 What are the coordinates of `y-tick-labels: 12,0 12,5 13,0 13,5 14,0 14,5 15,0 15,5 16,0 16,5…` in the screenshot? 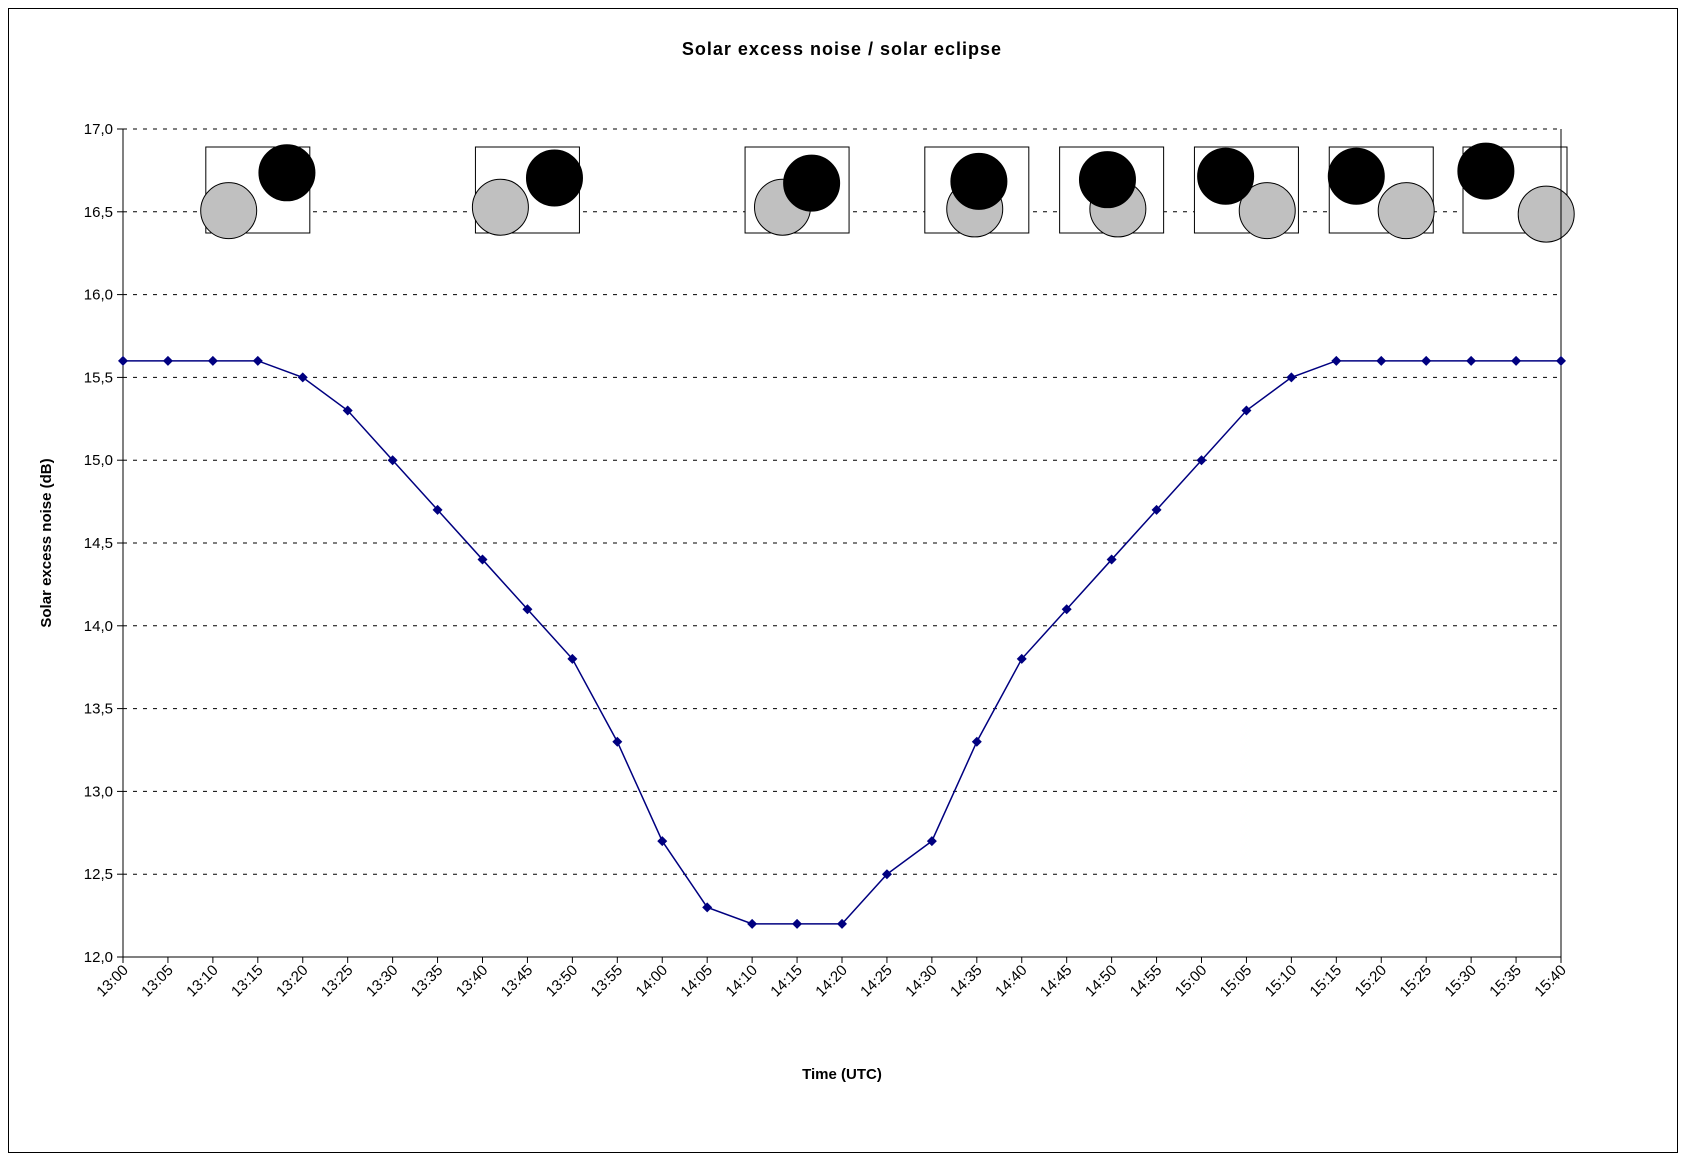 It's located at (103, 543).